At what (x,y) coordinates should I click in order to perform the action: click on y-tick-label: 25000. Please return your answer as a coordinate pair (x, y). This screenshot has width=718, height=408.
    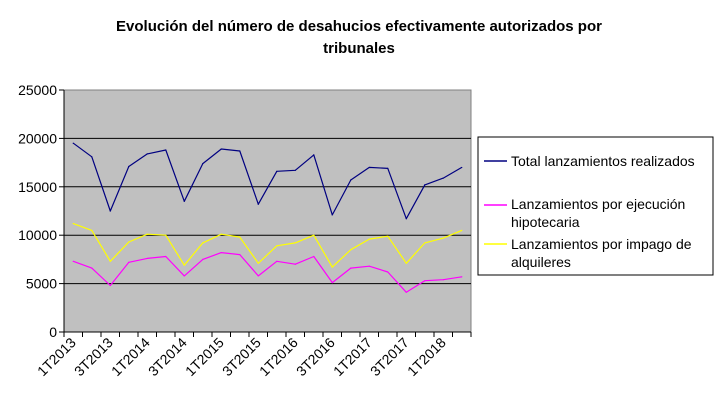
    Looking at the image, I should click on (37, 90).